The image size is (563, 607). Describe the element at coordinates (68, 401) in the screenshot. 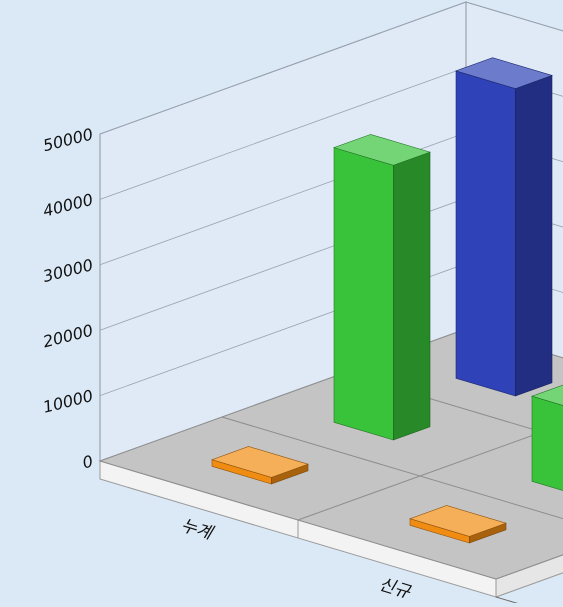

I see `z-axis-tick-label: 10000` at that location.